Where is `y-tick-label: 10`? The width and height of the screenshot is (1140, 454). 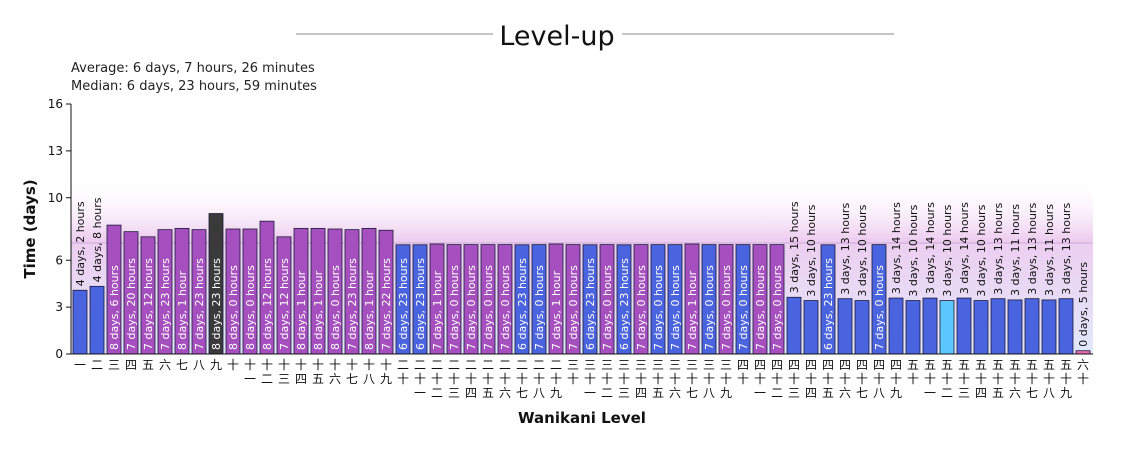
y-tick-label: 10 is located at coordinates (55, 198).